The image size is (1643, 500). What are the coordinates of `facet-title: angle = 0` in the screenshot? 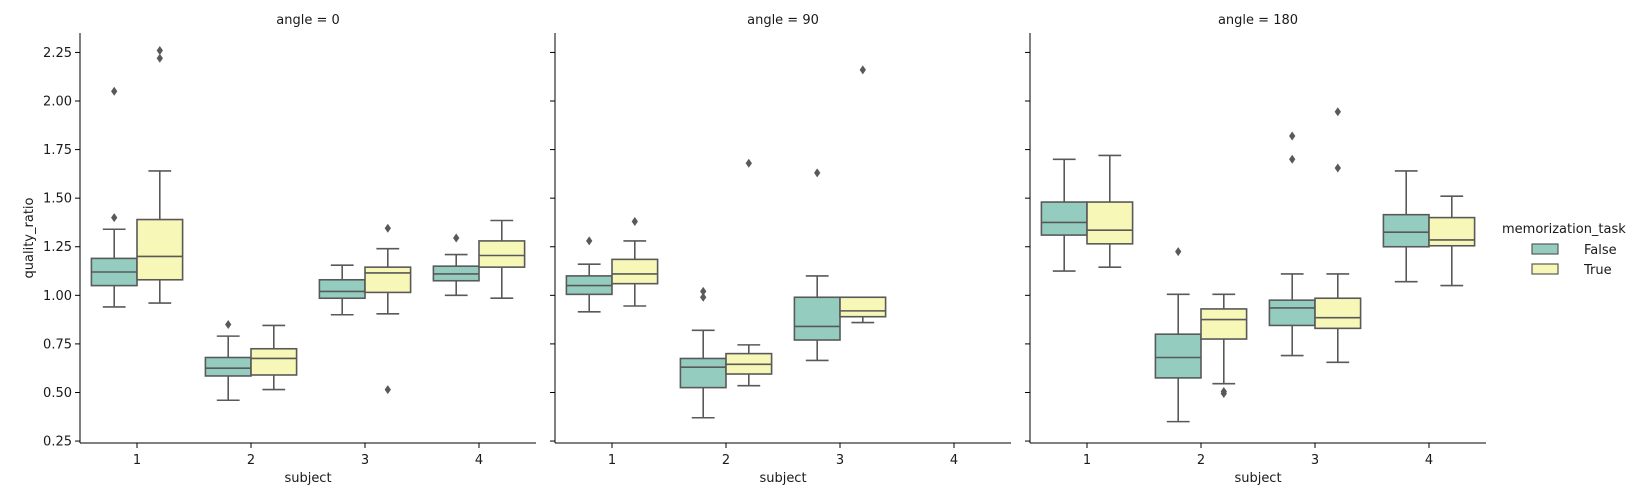 It's located at (308, 20).